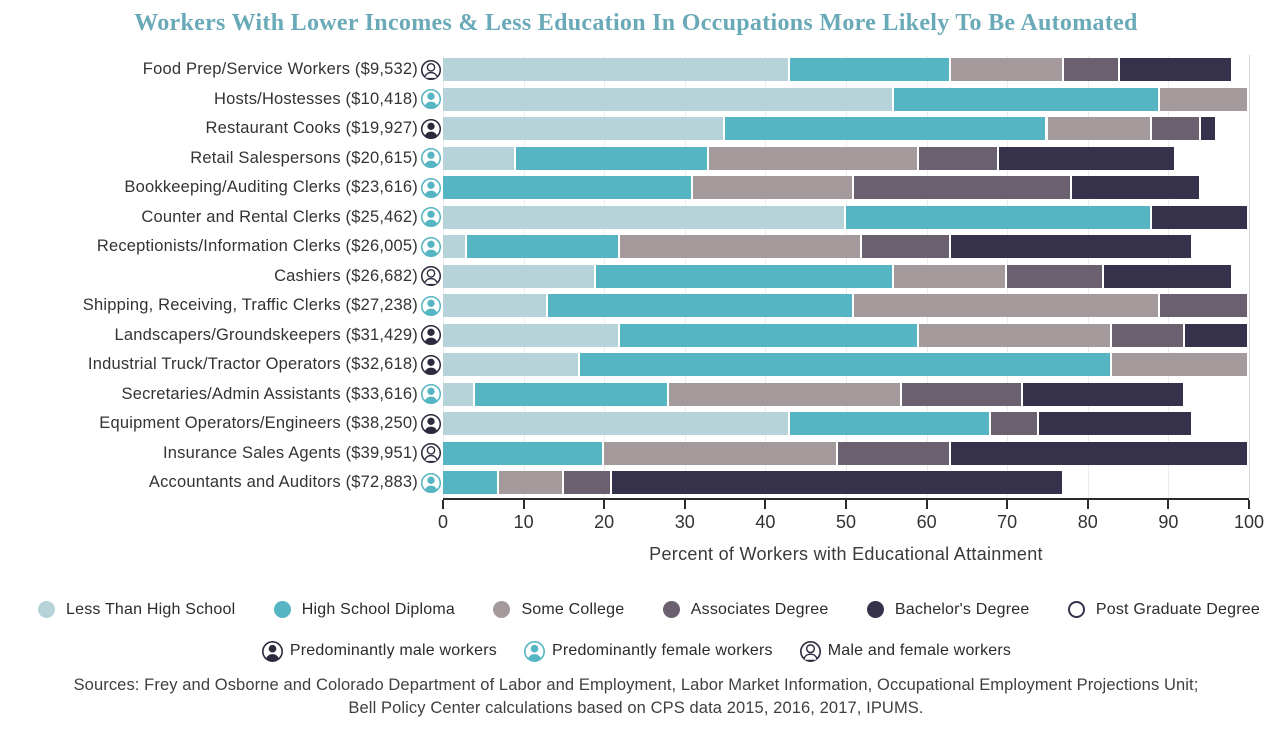  What do you see at coordinates (1087, 521) in the screenshot?
I see `x-tick-label: 80` at bounding box center [1087, 521].